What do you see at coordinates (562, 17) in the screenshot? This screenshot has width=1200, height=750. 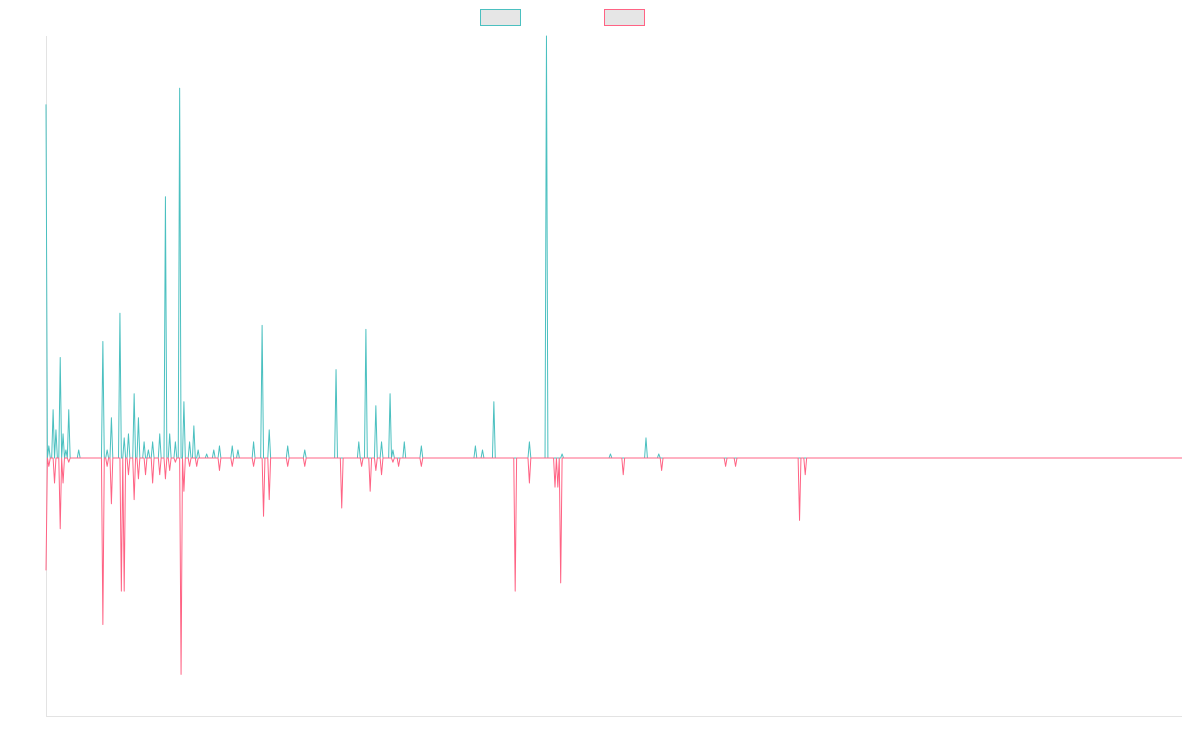 I see `legend` at bounding box center [562, 17].